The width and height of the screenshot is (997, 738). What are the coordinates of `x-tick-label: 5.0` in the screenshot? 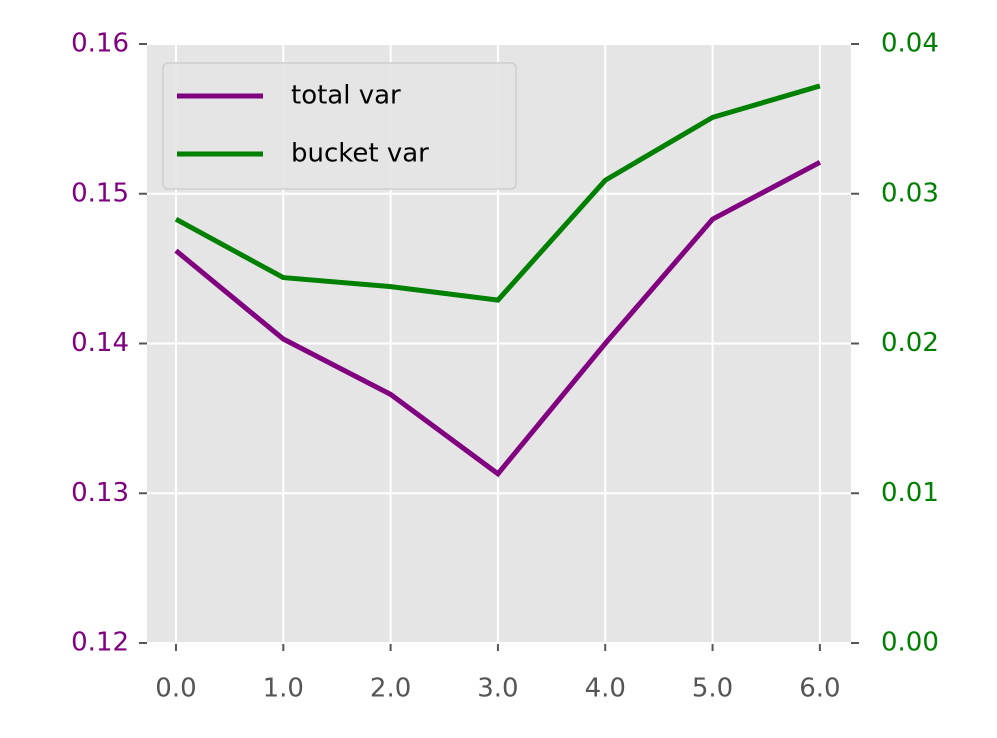 It's located at (712, 689).